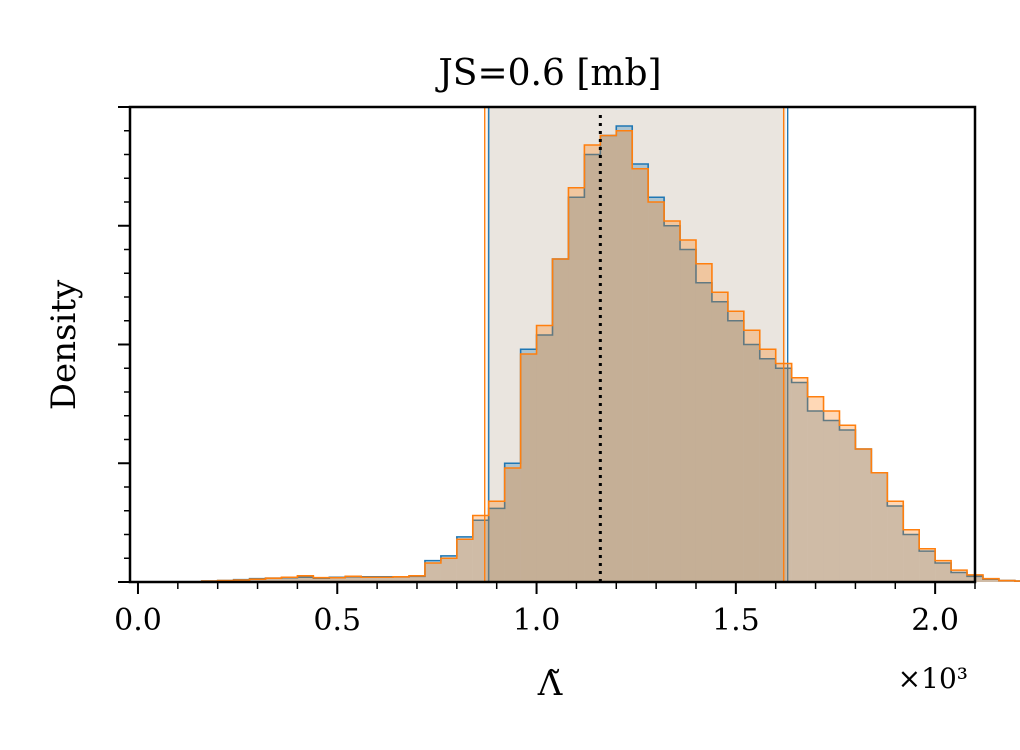  I want to click on x-tick-label: 0.0, so click(138, 620).